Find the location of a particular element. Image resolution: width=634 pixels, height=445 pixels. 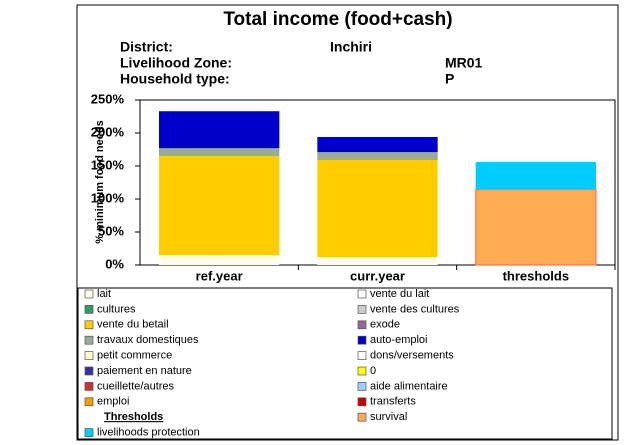

y-axis-label: % minimum food needs is located at coordinates (100, 181).